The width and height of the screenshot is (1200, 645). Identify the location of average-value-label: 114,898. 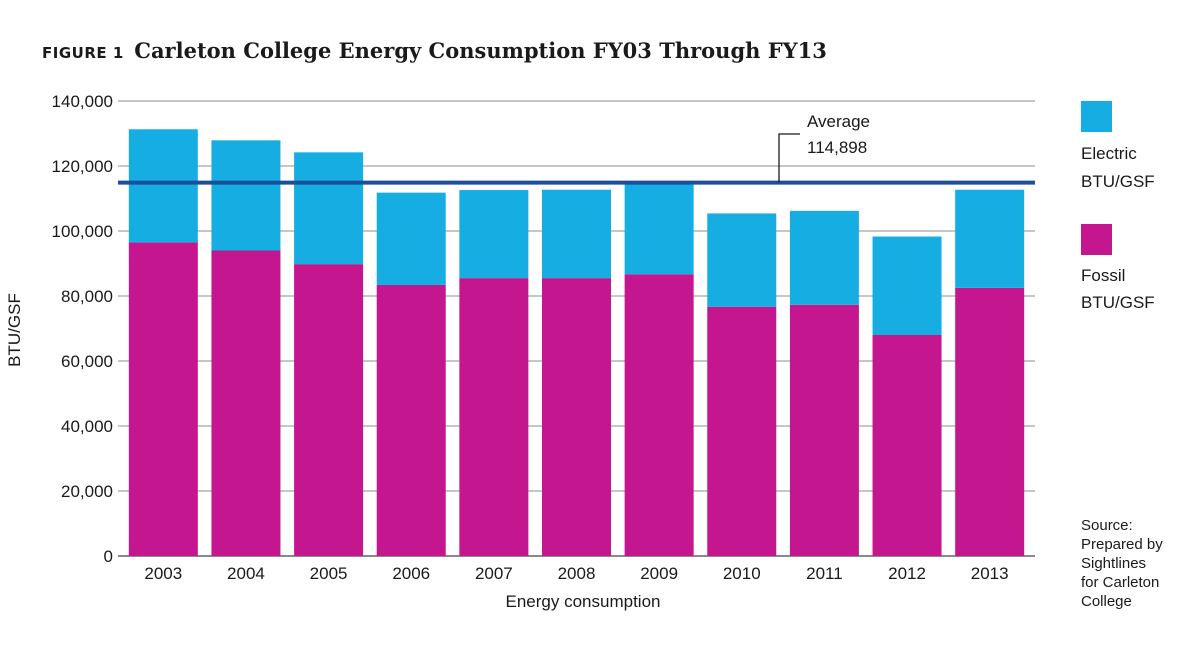
(837, 147).